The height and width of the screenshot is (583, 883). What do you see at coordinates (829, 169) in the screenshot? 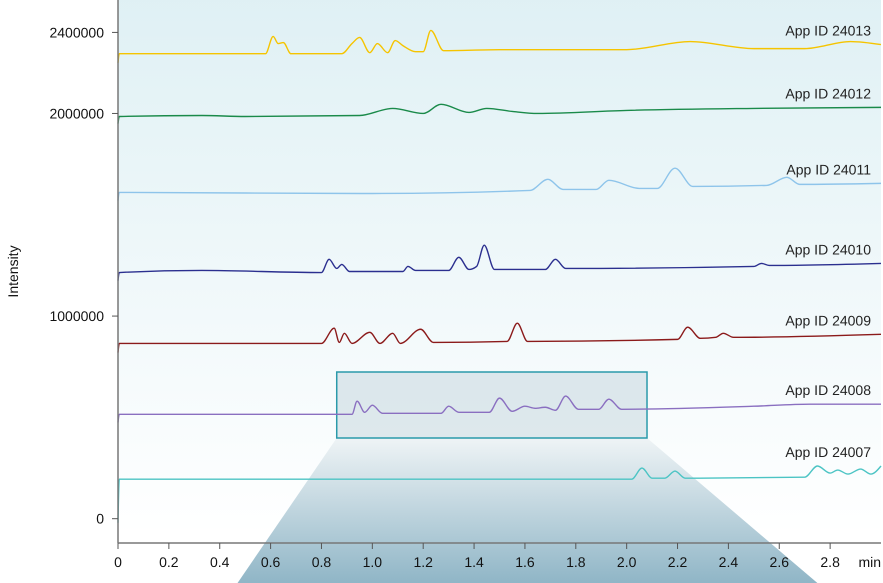
I see `series-label: App ID 24011` at bounding box center [829, 169].